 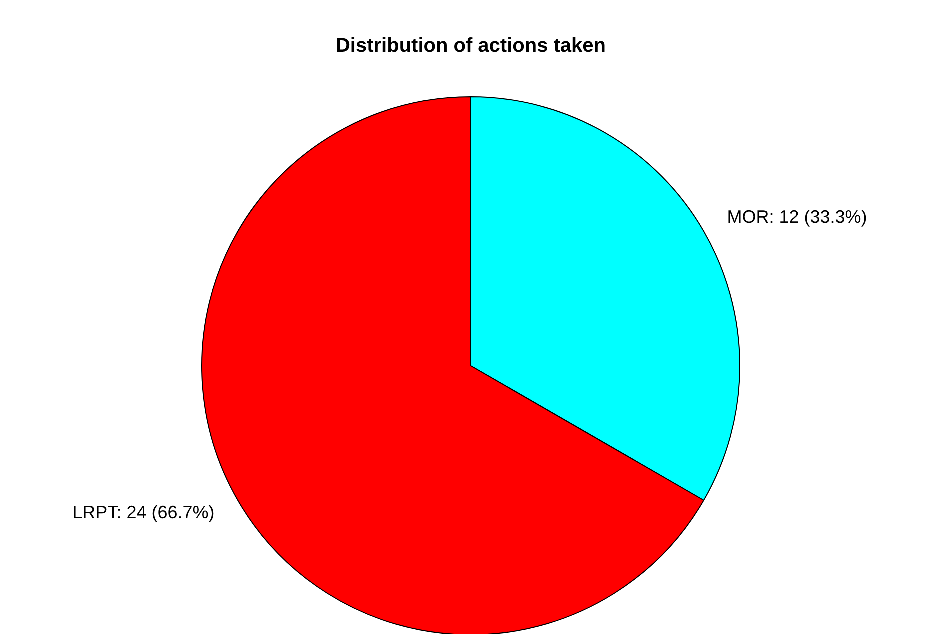 What do you see at coordinates (143, 512) in the screenshot?
I see `slice-label: LRPT: 24 (66.7%)` at bounding box center [143, 512].